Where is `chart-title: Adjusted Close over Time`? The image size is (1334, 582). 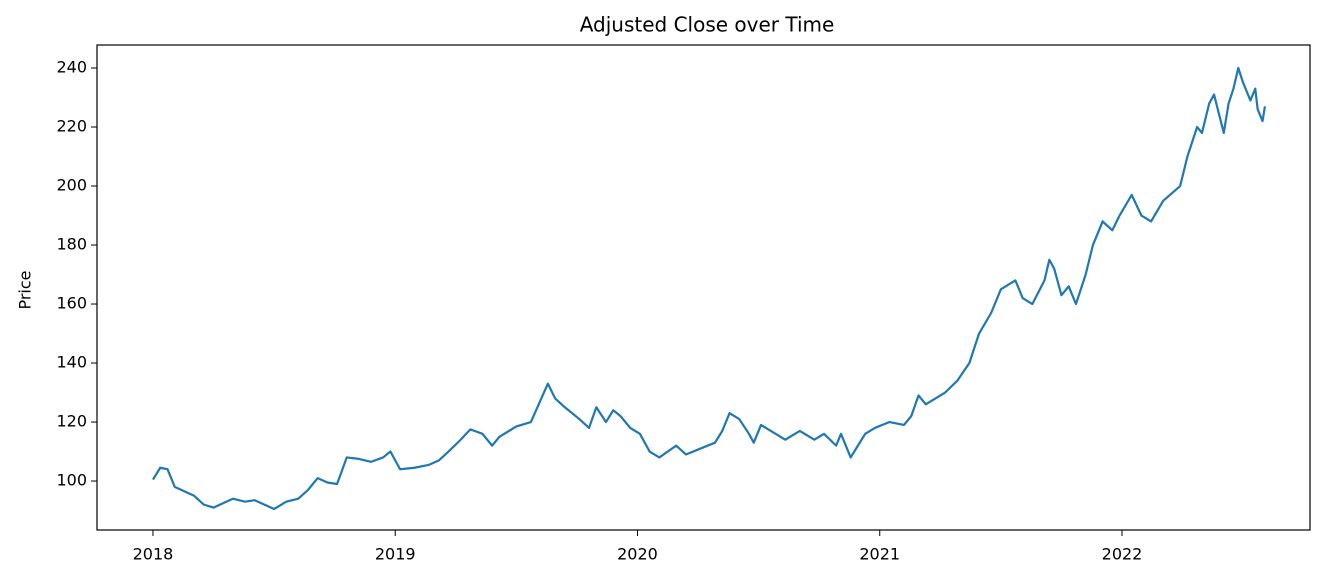 chart-title: Adjusted Close over Time is located at coordinates (707, 25).